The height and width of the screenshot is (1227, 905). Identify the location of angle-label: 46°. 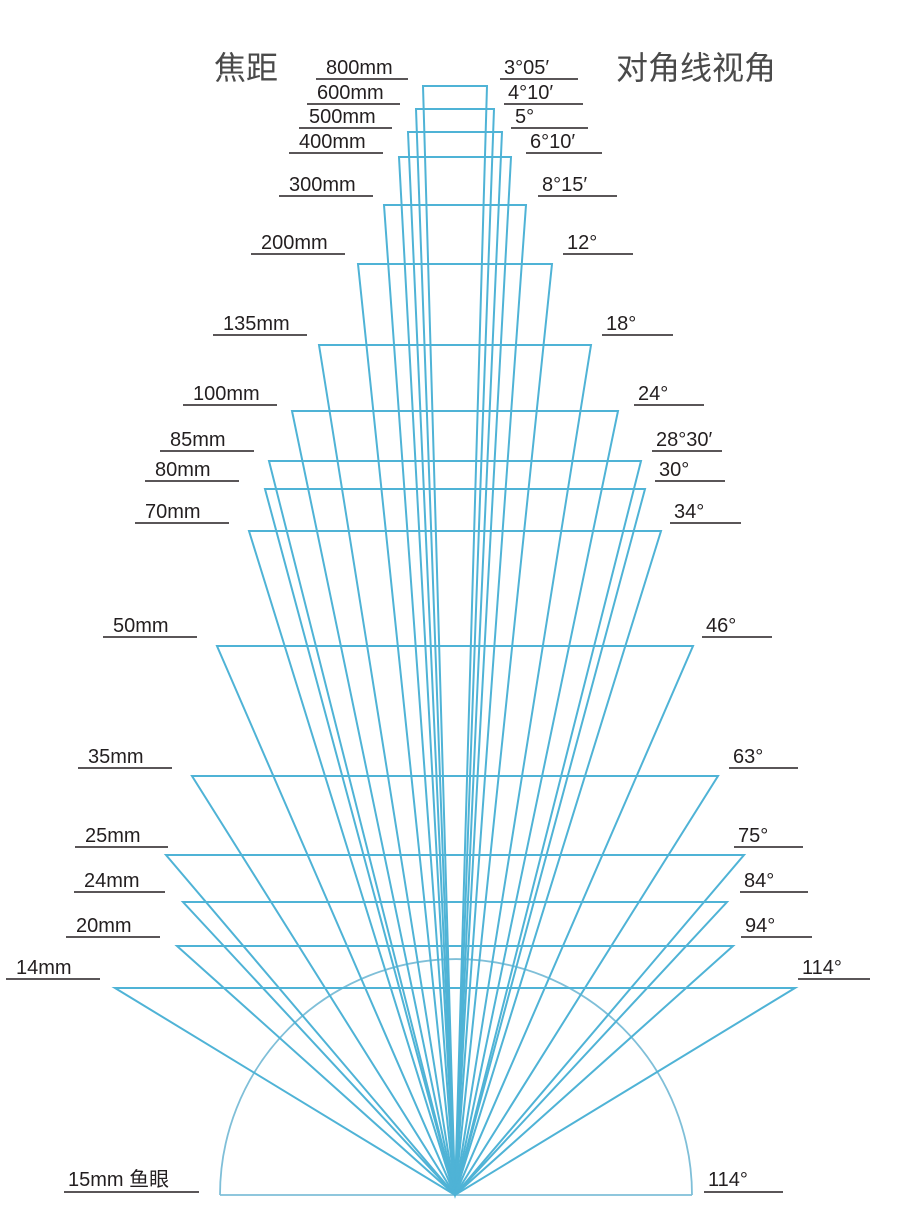
(721, 626).